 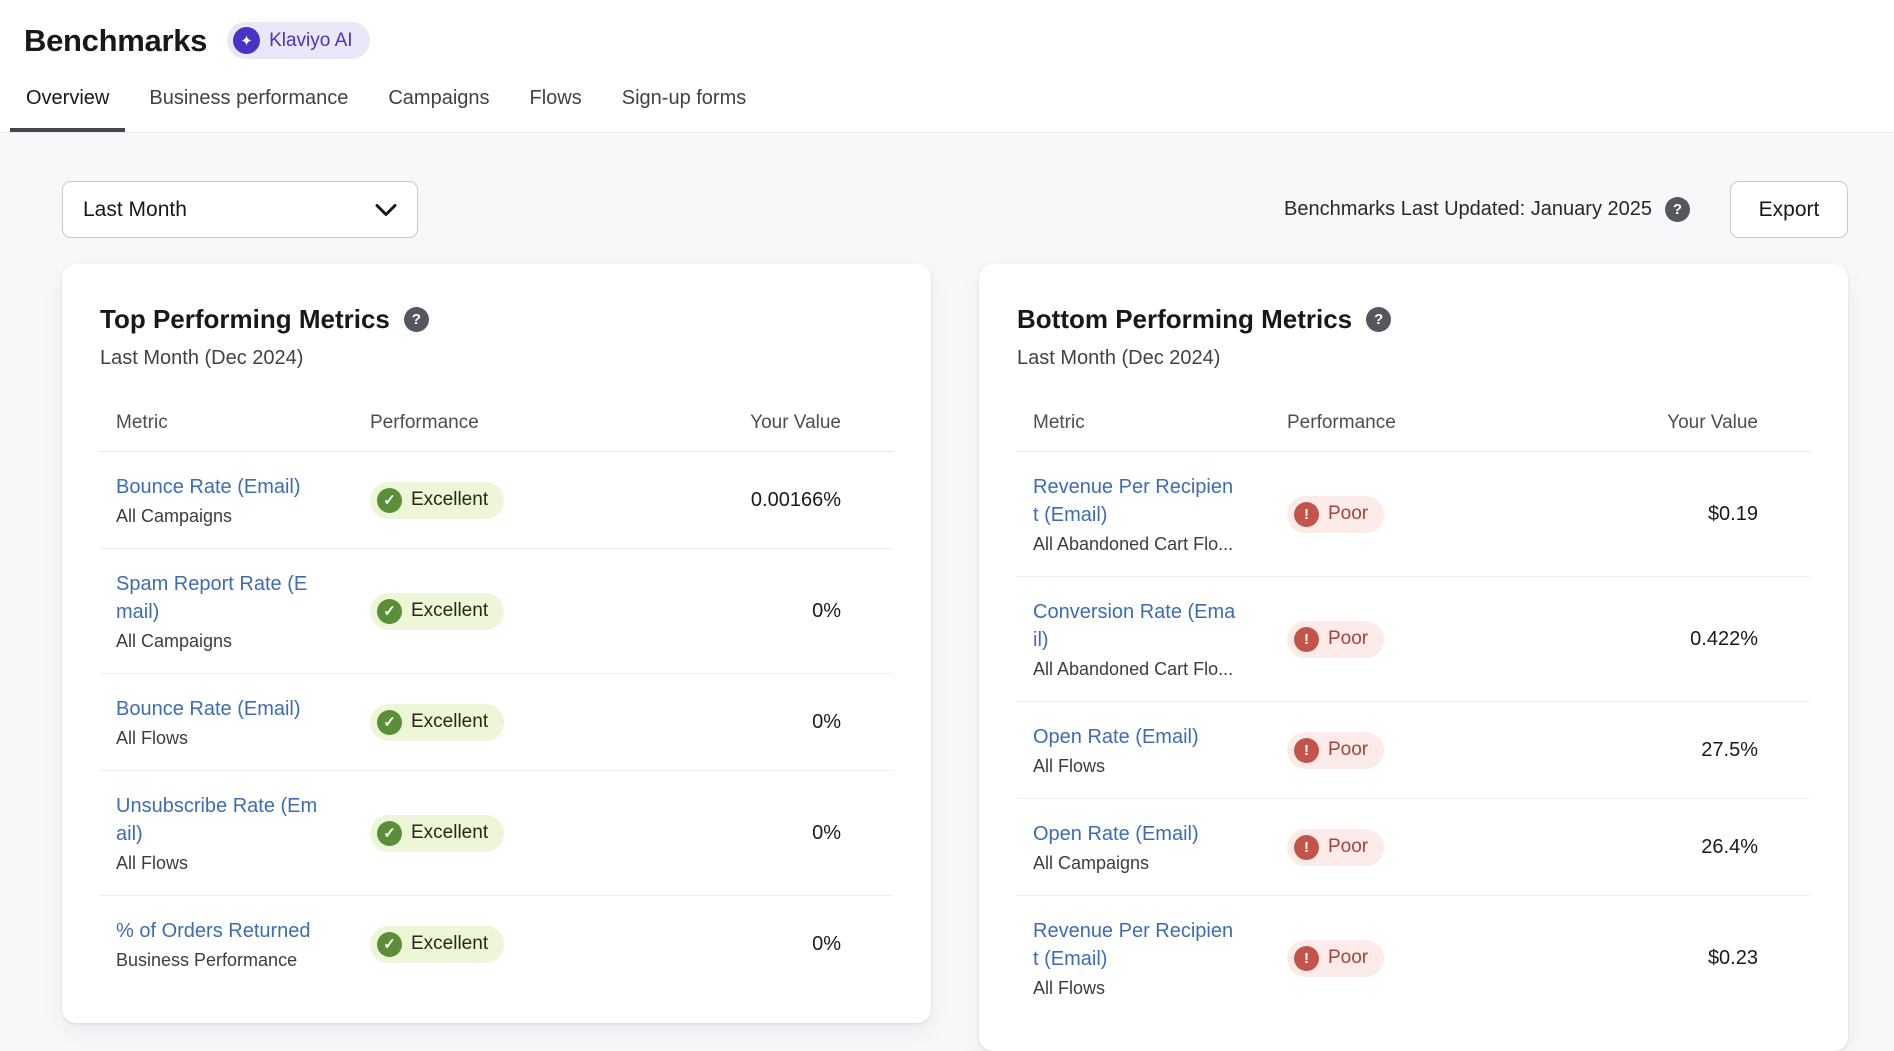 I want to click on top-card-title: Top Performing Metrics, so click(x=245, y=319).